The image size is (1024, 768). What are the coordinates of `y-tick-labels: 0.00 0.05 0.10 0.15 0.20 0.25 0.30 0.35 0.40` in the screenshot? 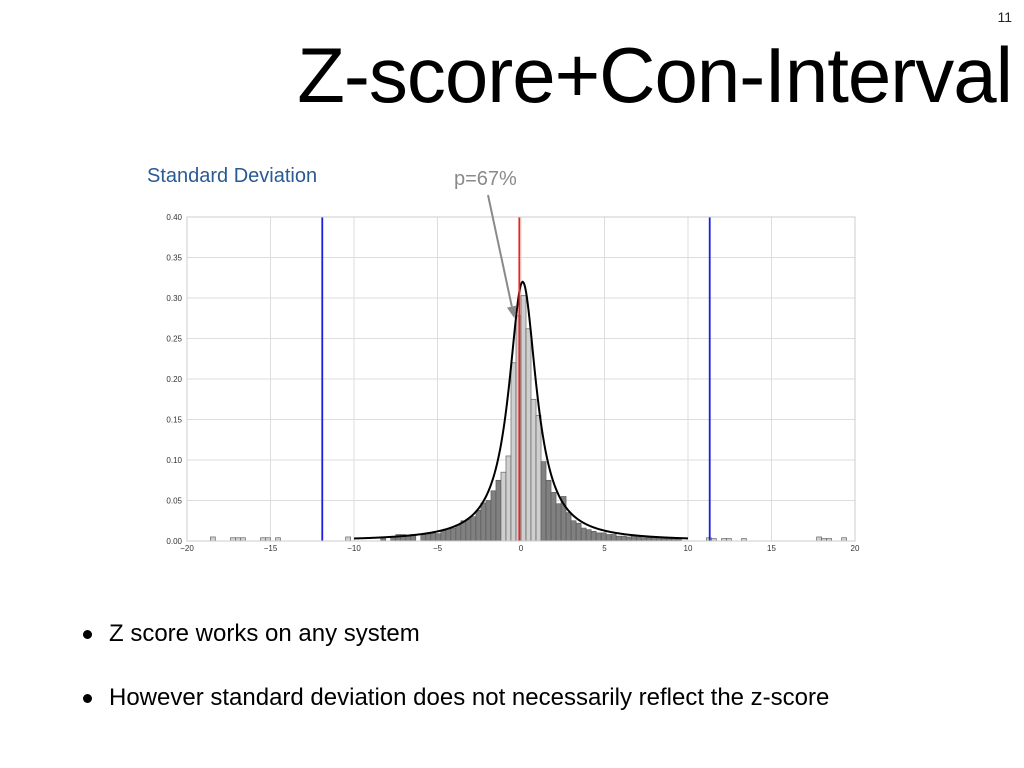 It's located at (174, 379).